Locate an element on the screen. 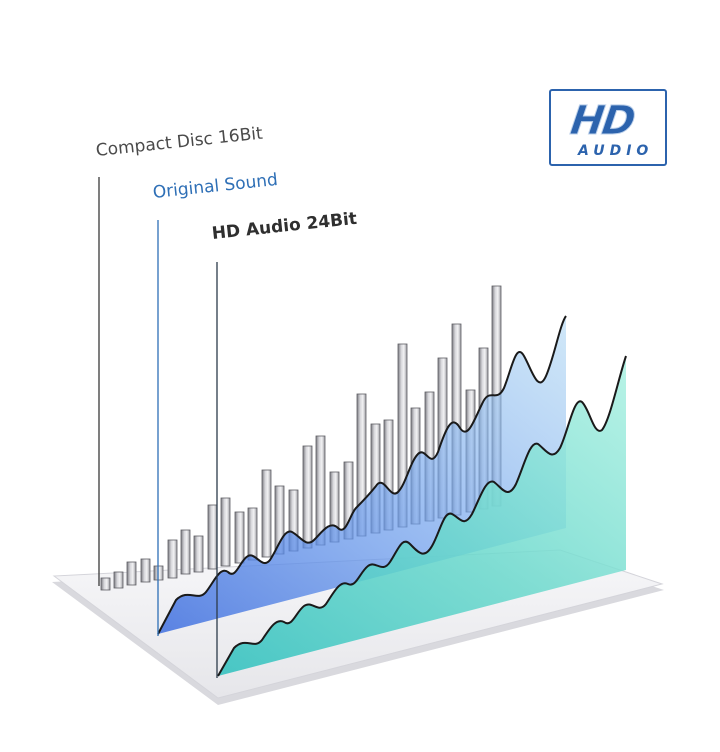 Image resolution: width=720 pixels, height=752 pixels. hd-audio-logo: HD AUDIO is located at coordinates (608, 127).